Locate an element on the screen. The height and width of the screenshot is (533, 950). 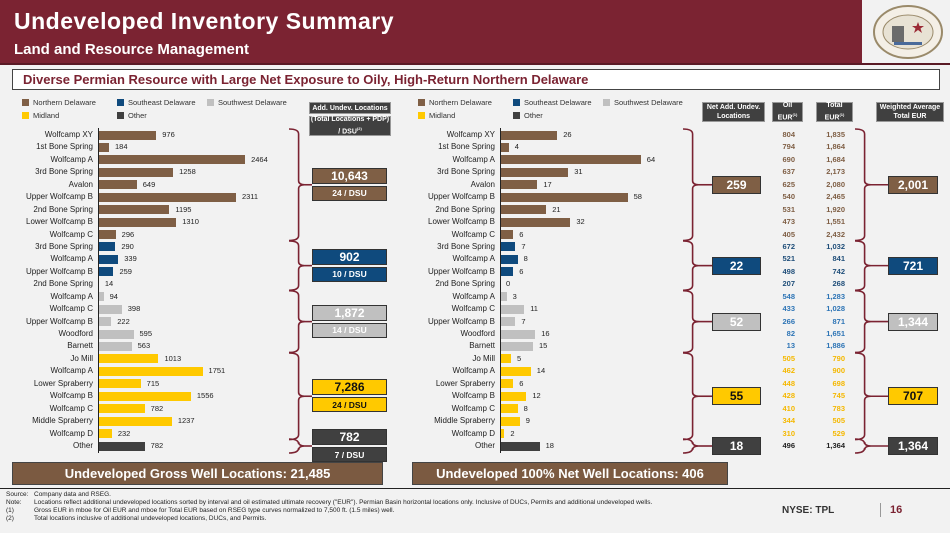
right-row-label: Other is located at coordinates (484, 445).